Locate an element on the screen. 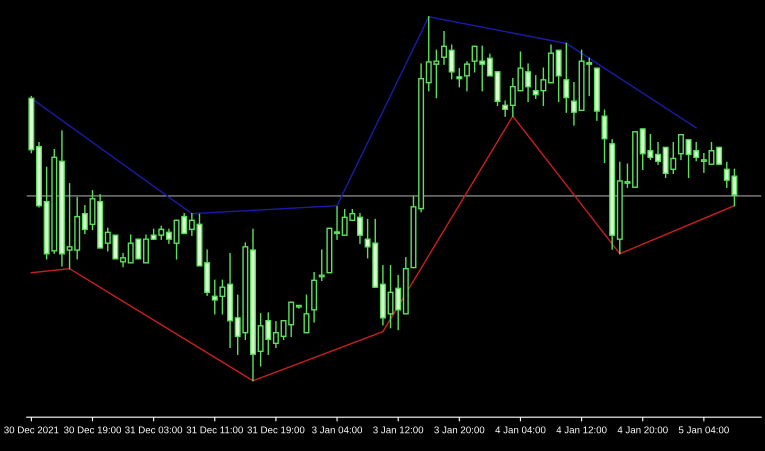 The image size is (765, 451). x-tick-label: 31 Dec 19:00 is located at coordinates (275, 430).